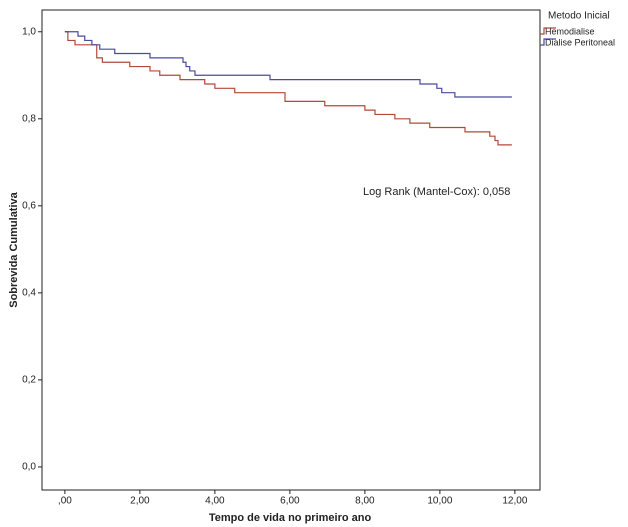 Image resolution: width=628 pixels, height=527 pixels. What do you see at coordinates (215, 501) in the screenshot?
I see `x-tick-label: 4,00` at bounding box center [215, 501].